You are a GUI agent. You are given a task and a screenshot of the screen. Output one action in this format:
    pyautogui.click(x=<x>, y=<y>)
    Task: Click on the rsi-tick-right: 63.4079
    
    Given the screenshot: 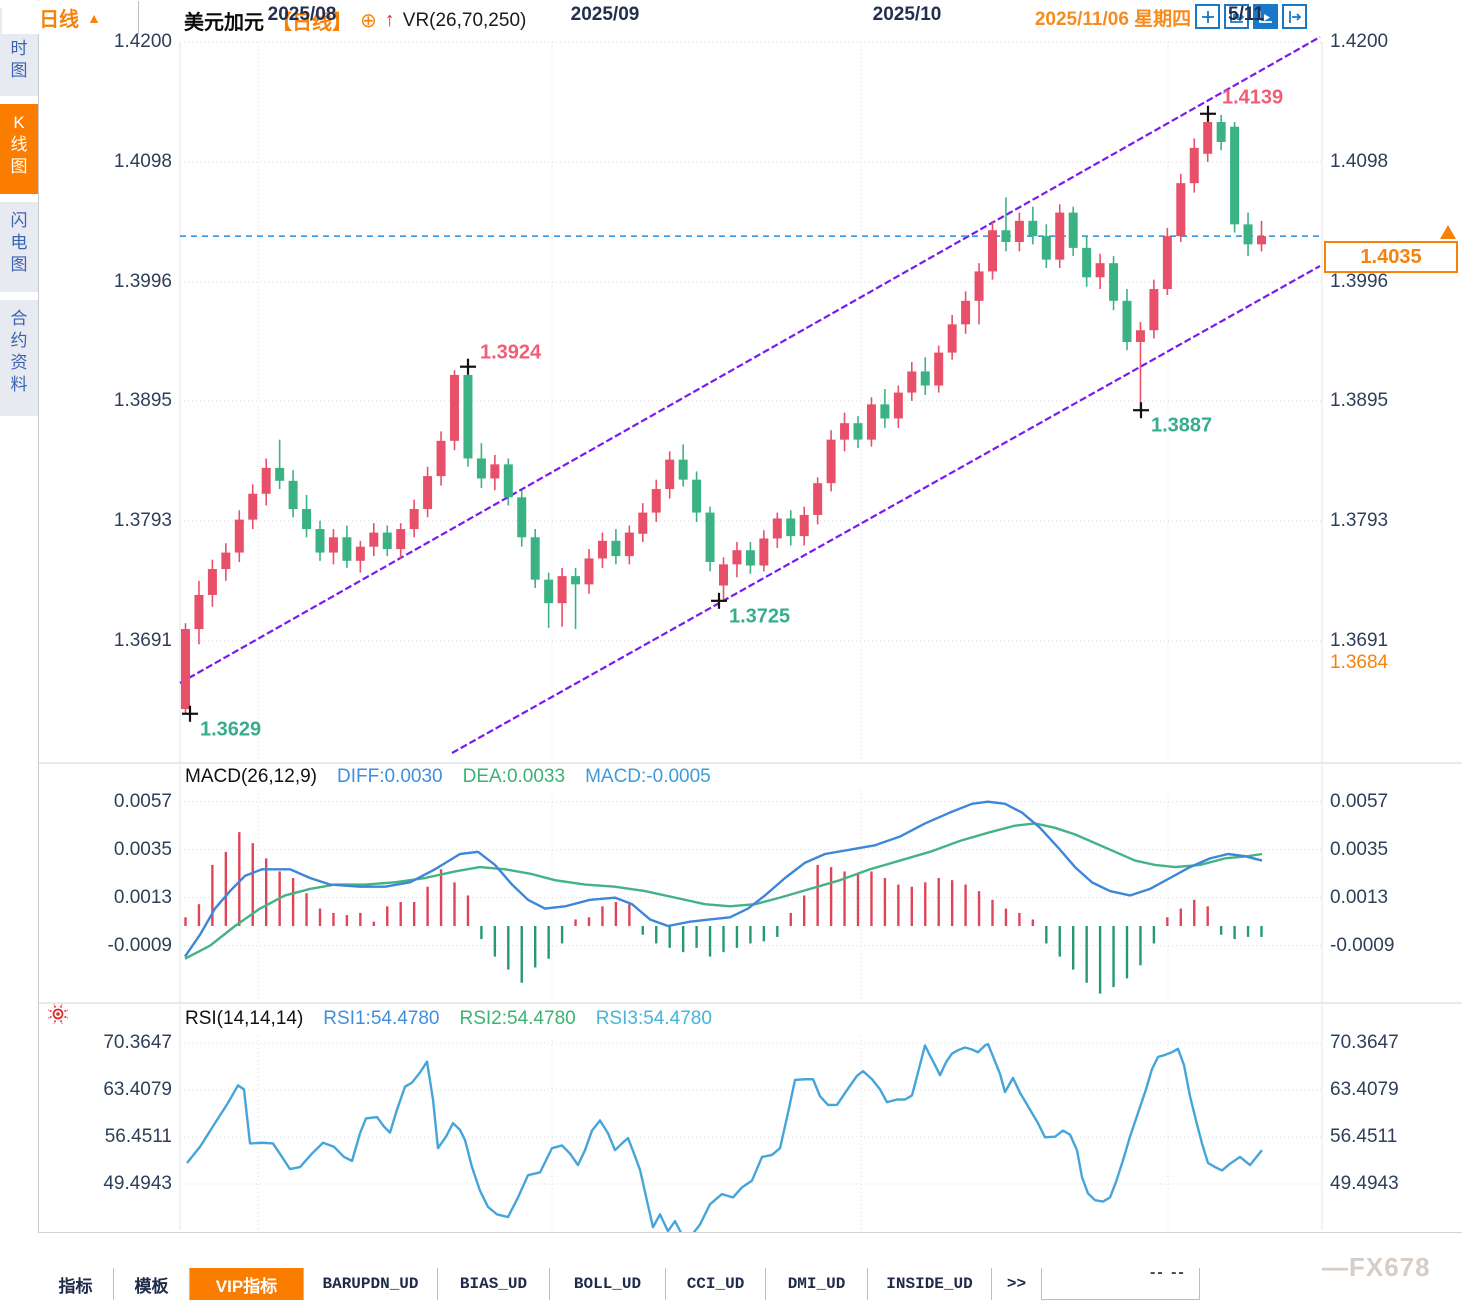 What is the action you would take?
    pyautogui.click(x=1364, y=1089)
    